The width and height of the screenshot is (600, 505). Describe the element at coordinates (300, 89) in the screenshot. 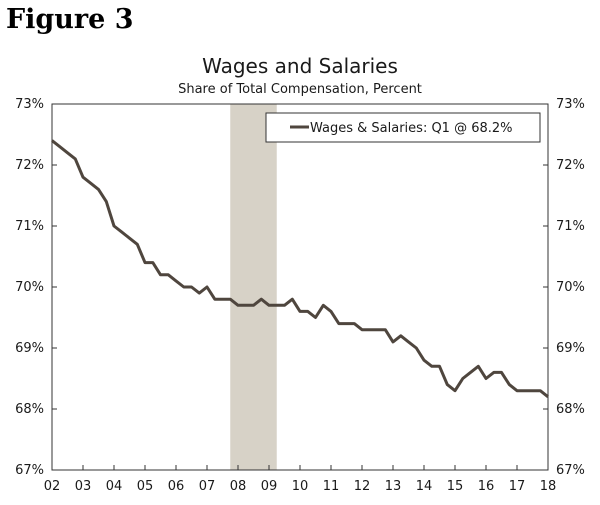

I see `chart-subtitle: Share of Total Compensation, Percent` at that location.